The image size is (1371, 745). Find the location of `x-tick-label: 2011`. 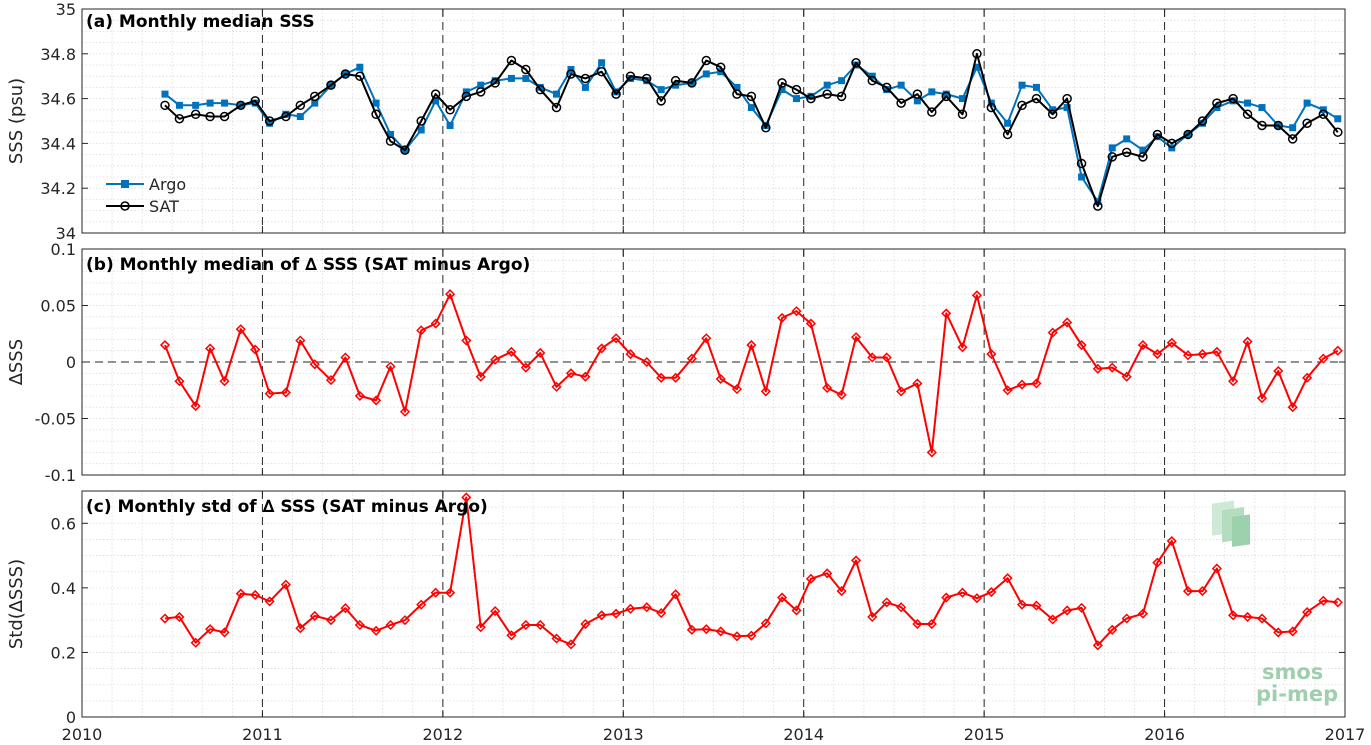

x-tick-label: 2011 is located at coordinates (262, 734).